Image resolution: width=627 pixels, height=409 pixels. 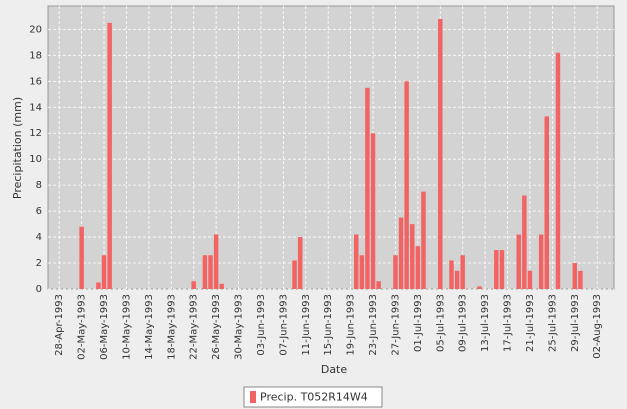 What do you see at coordinates (530, 323) in the screenshot?
I see `x-tick-label: 21-Jul-1993` at bounding box center [530, 323].